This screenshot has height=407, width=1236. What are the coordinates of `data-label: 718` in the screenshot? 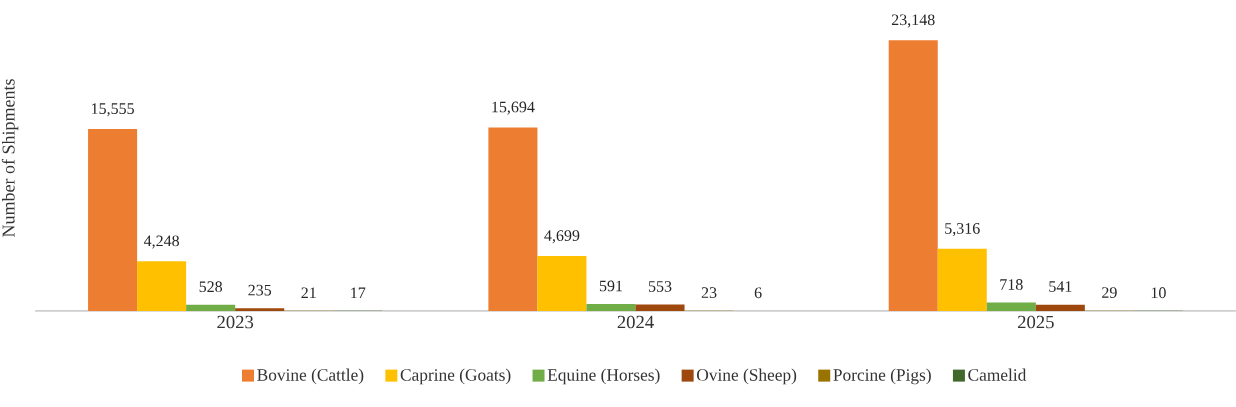 It's located at (1011, 284).